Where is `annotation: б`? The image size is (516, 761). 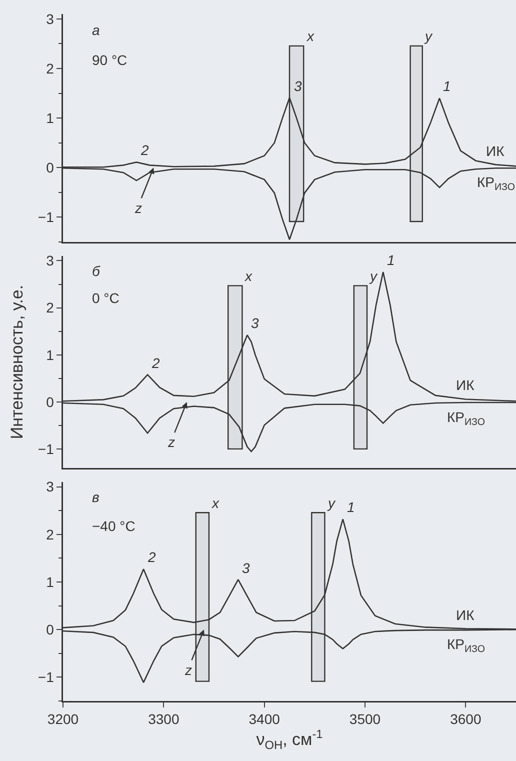
annotation: б is located at coordinates (96, 271).